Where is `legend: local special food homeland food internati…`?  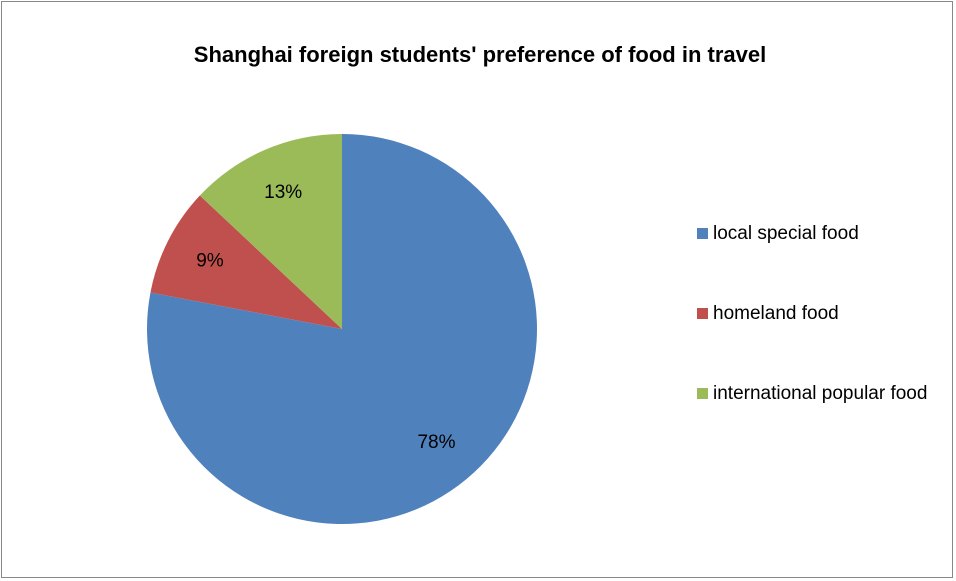 legend: local special food homeland food internati… is located at coordinates (822, 314).